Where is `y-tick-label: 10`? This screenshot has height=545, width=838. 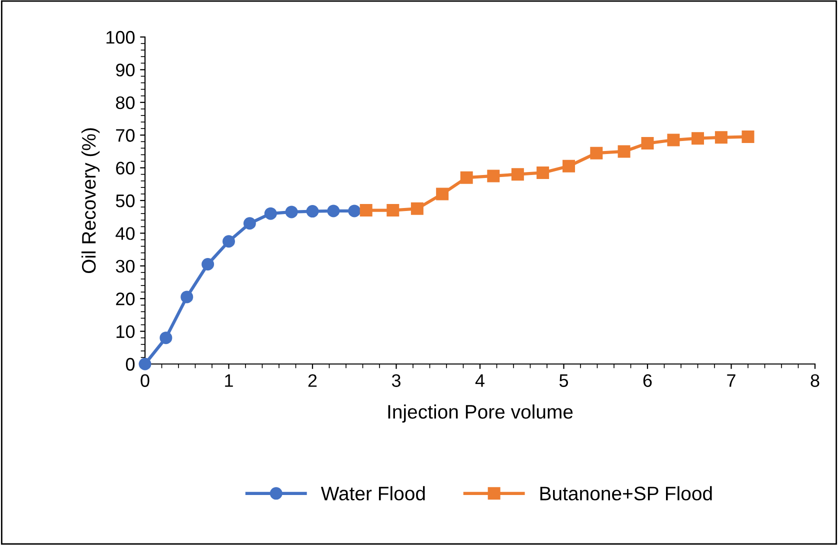 y-tick-label: 10 is located at coordinates (125, 331).